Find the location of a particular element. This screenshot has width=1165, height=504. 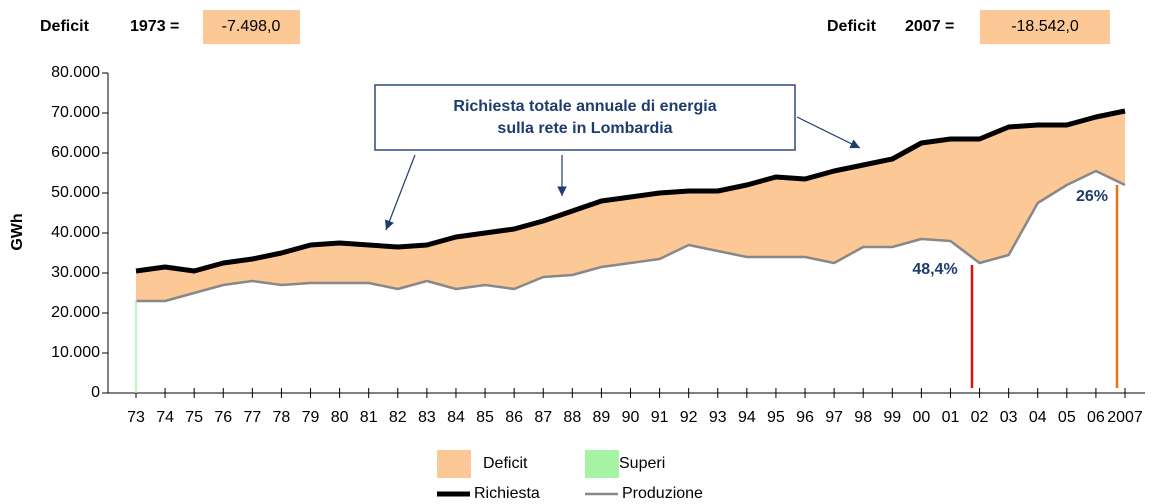

y-tick-label: 70.000 is located at coordinates (75, 112).